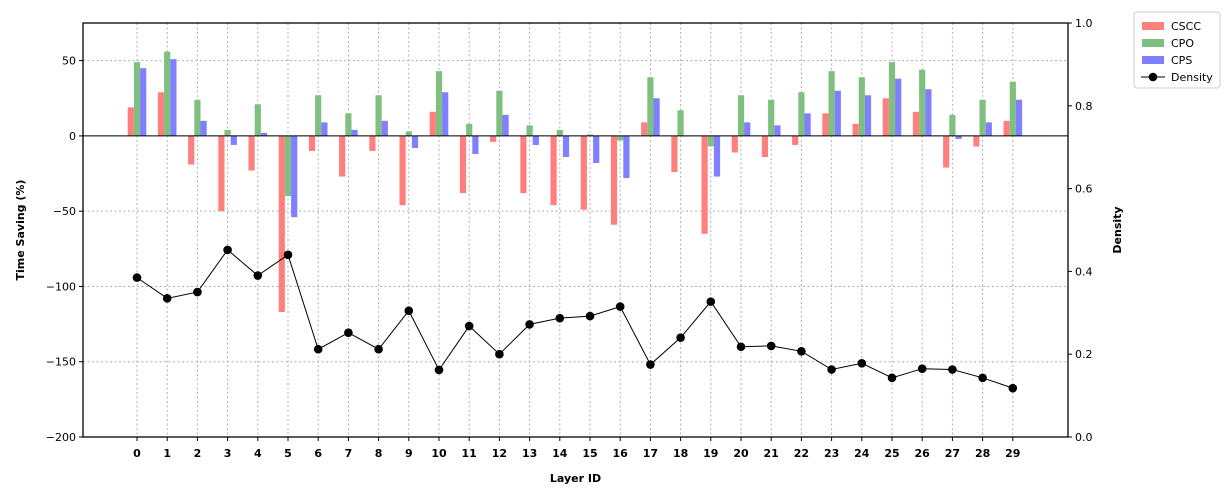 The height and width of the screenshot is (501, 1228). I want to click on x-tick-label: 3, so click(228, 453).